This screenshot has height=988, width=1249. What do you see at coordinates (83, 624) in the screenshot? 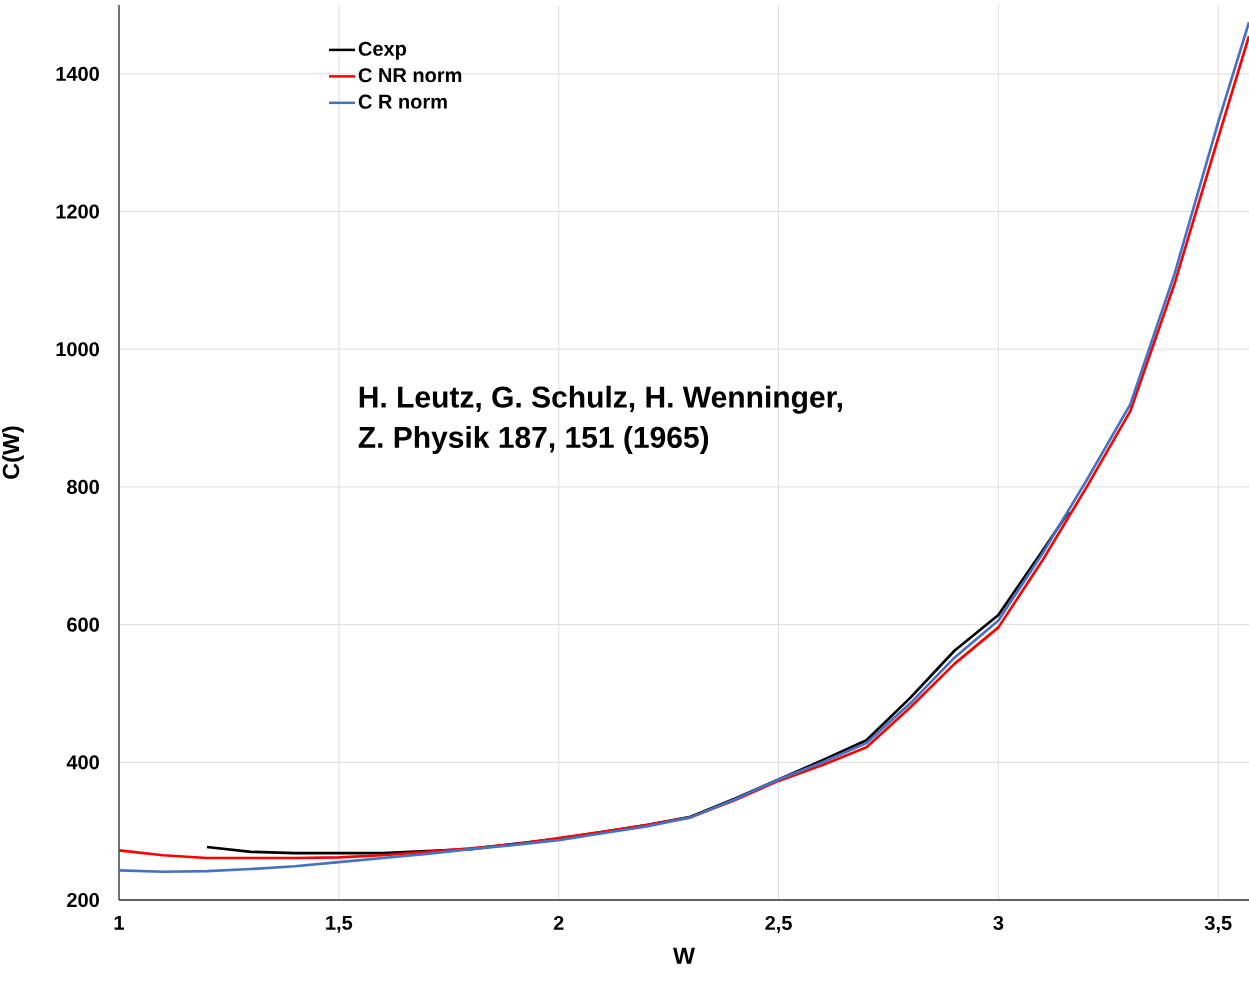
I see `y-tick-label: 600` at bounding box center [83, 624].